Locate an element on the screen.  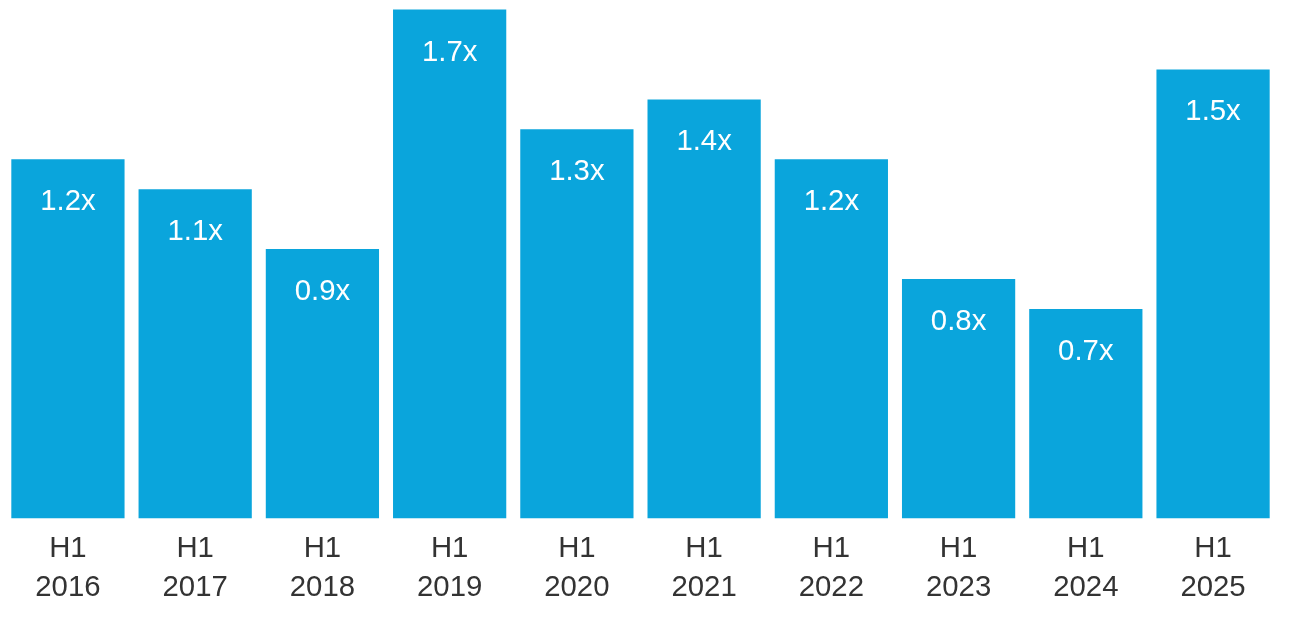
x-tick-label: H1 2020 is located at coordinates (577, 566).